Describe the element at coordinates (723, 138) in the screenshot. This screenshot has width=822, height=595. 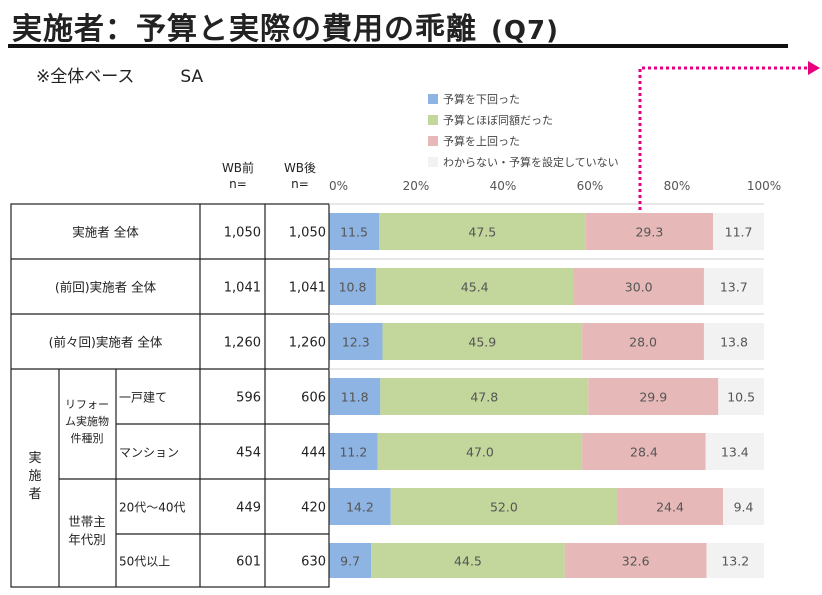
I see `callout-line` at that location.